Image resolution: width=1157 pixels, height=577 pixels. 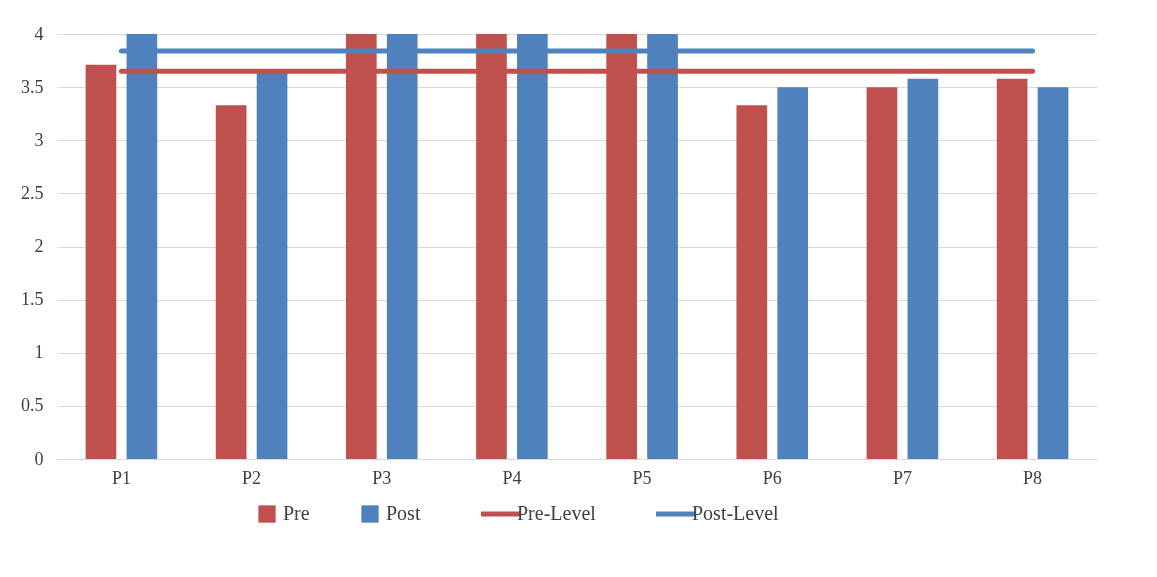 What do you see at coordinates (39, 33) in the screenshot?
I see `y-tick-label: 4` at bounding box center [39, 33].